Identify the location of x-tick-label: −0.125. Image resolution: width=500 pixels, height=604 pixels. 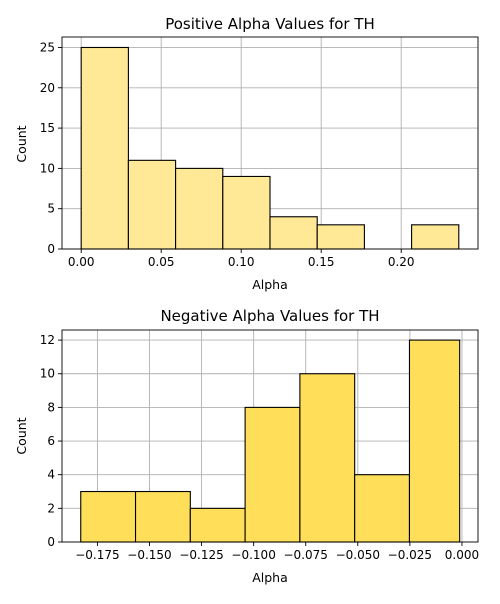
(201, 555).